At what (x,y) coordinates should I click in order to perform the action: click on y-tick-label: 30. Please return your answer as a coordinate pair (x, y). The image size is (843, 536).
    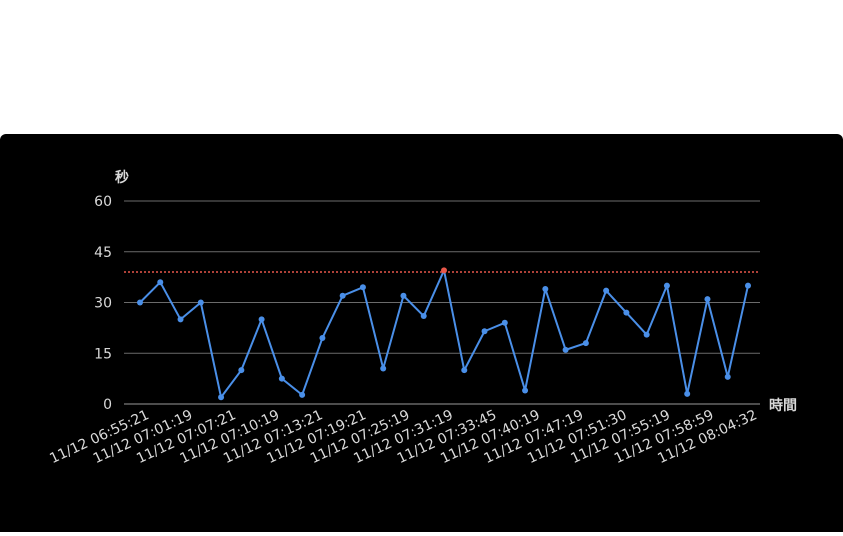
    Looking at the image, I should click on (103, 304).